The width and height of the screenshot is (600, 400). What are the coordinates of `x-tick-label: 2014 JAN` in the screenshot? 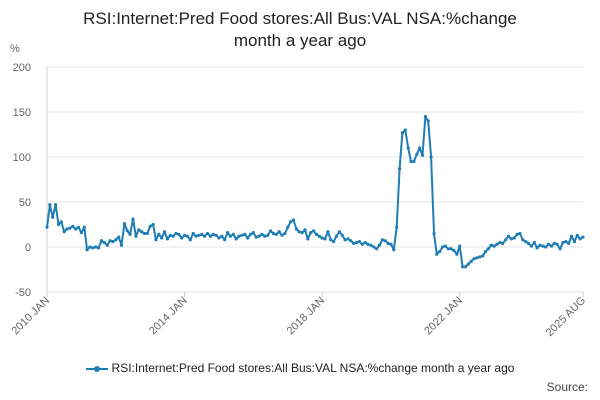 It's located at (168, 316).